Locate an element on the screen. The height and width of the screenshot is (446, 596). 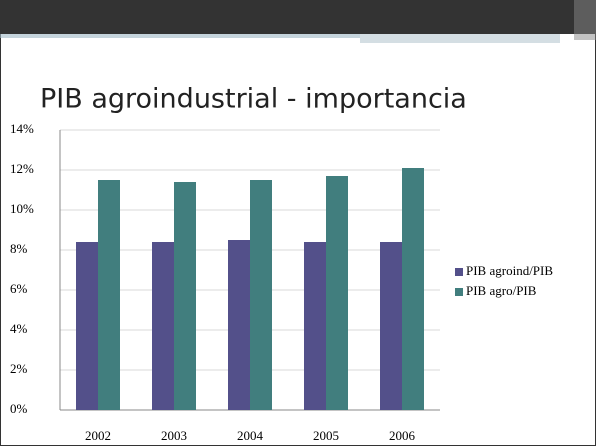
x-tick-label: 2005 is located at coordinates (326, 435).